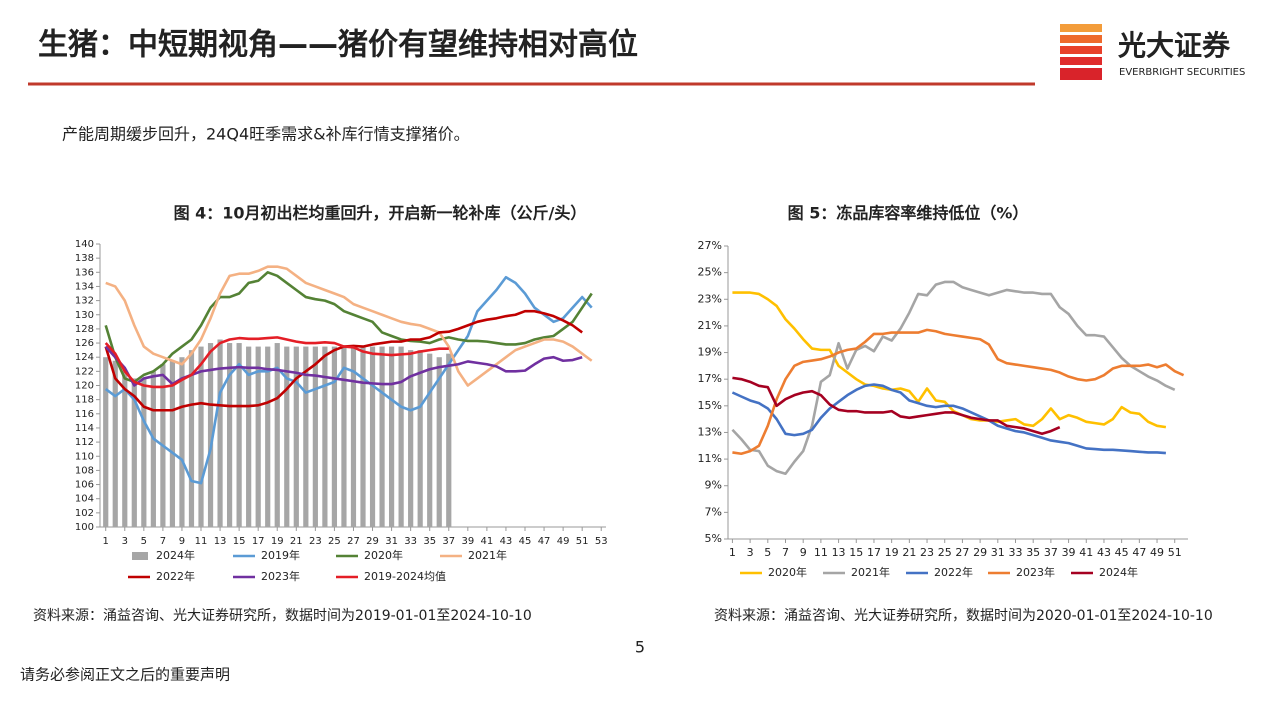  What do you see at coordinates (258, 541) in the screenshot?
I see `x-tick-label: 17` at bounding box center [258, 541].